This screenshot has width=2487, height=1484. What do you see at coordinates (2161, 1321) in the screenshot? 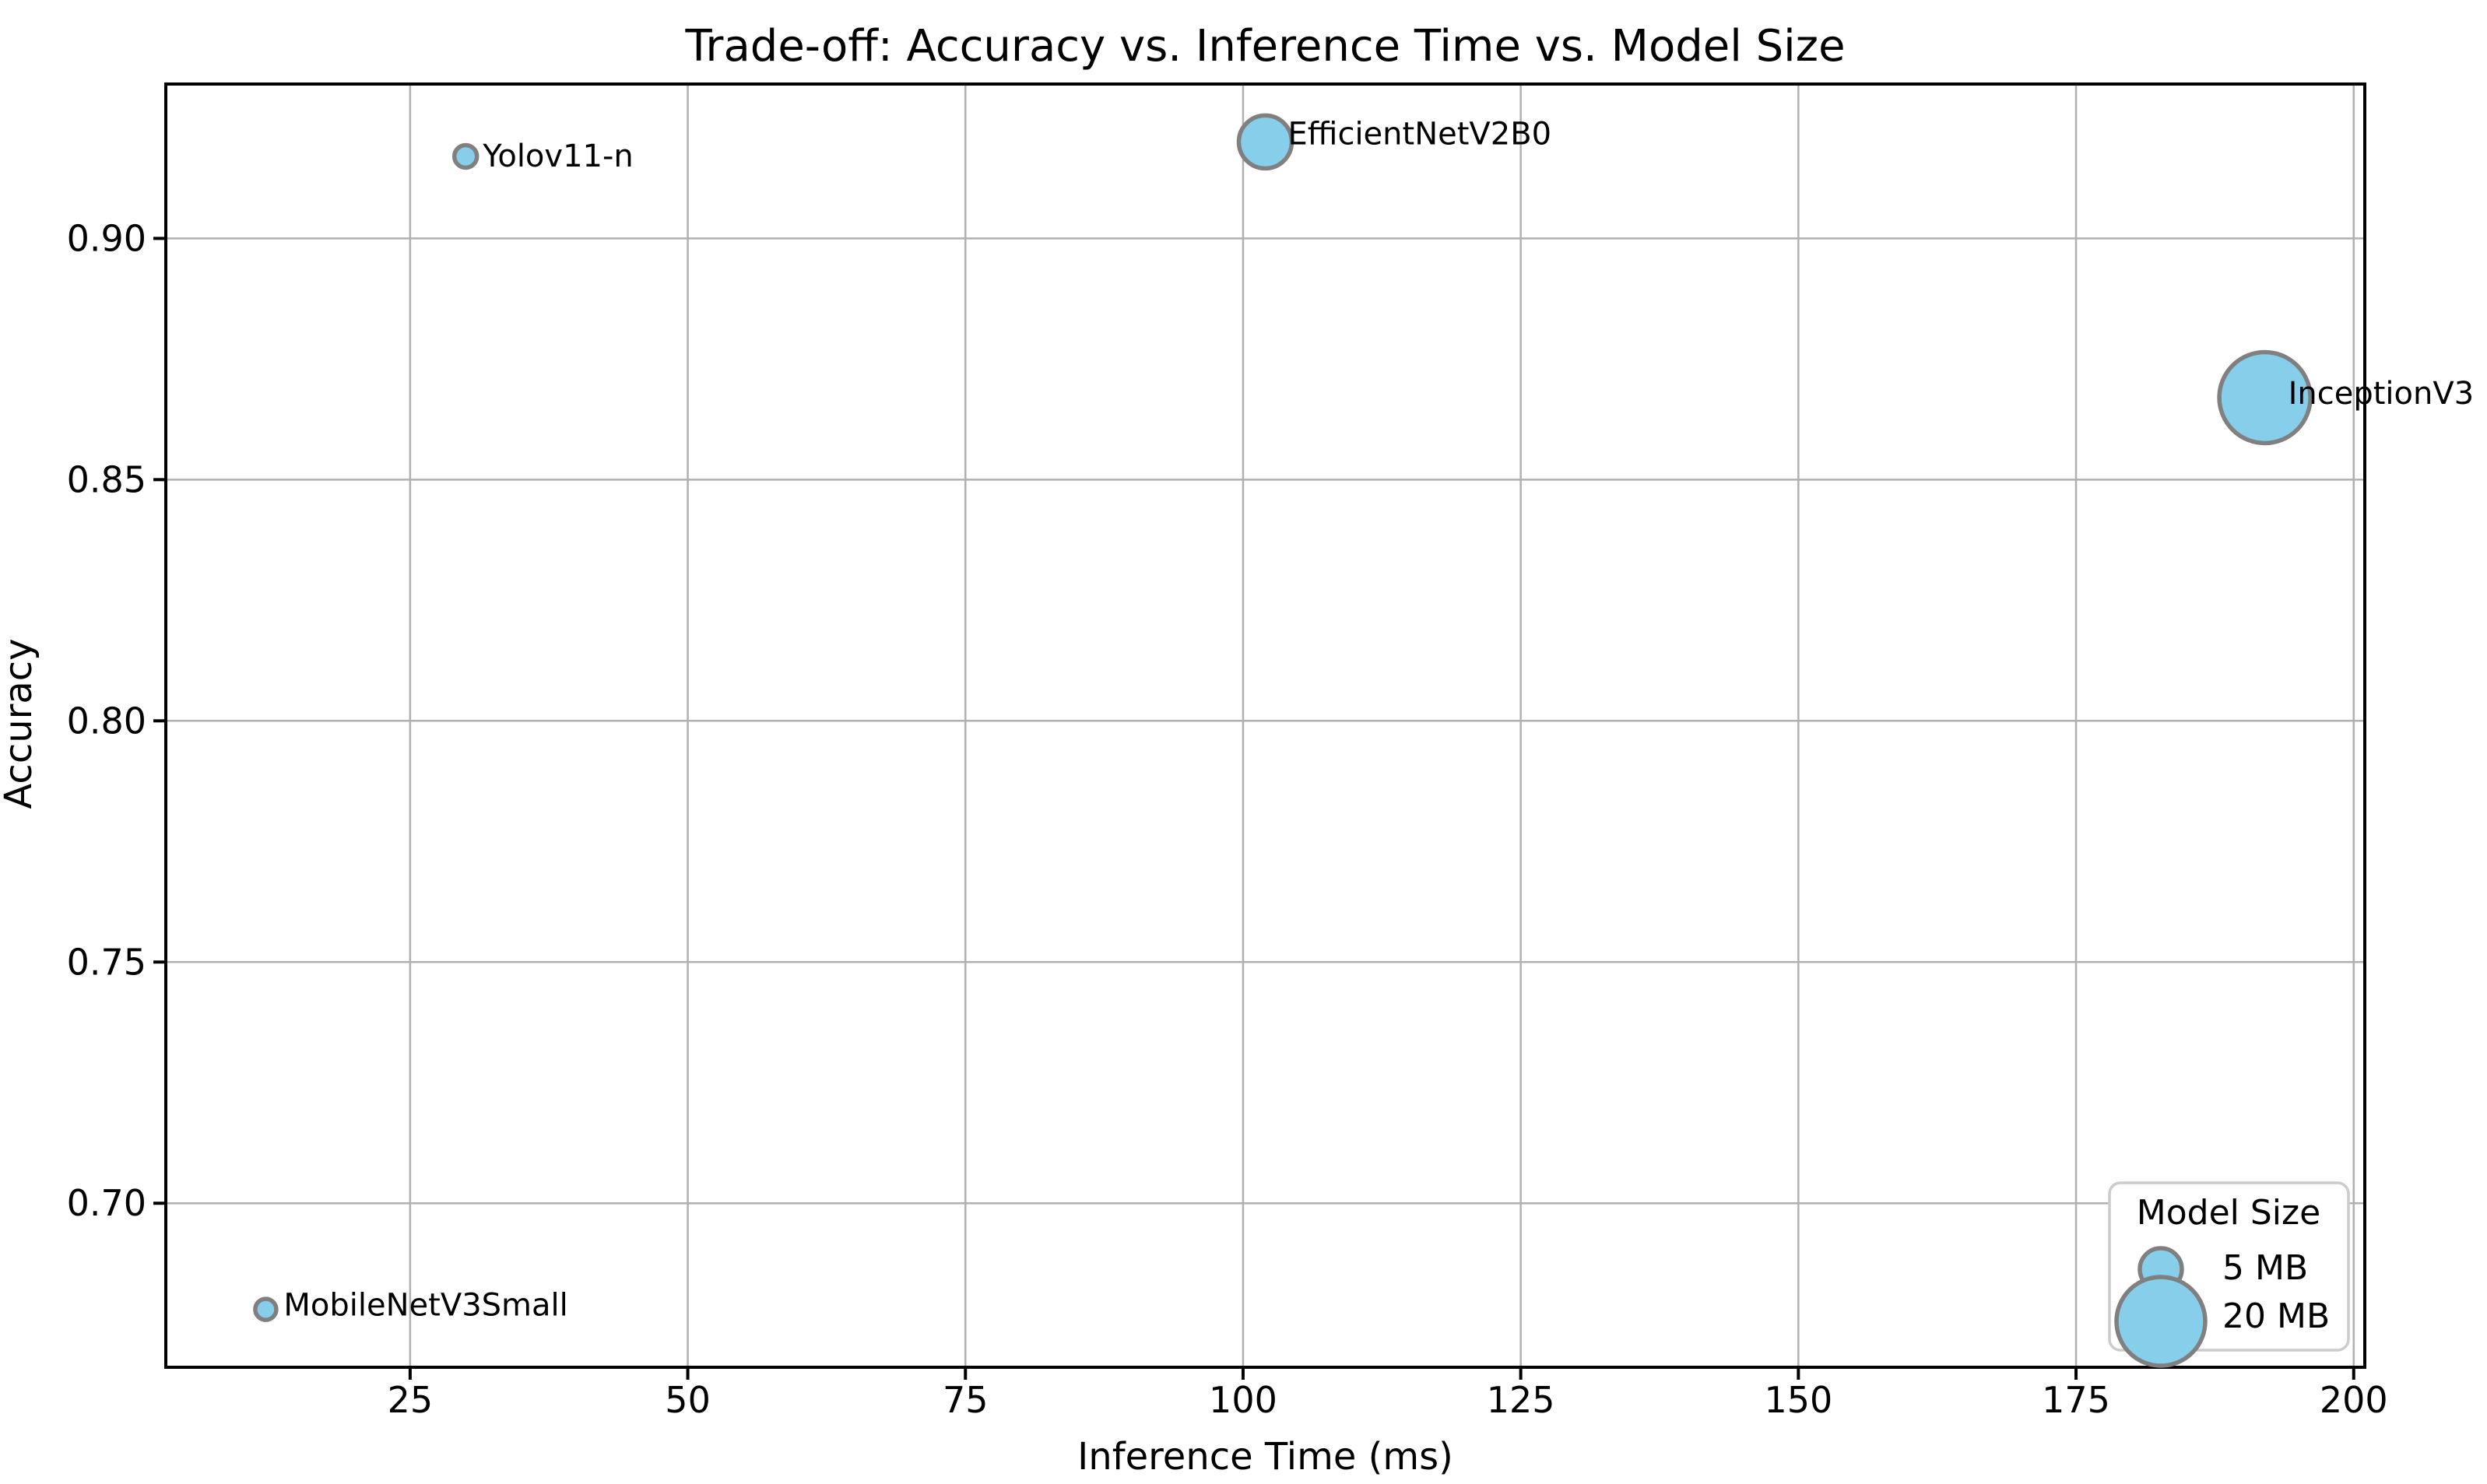
I see `legend-bubble-20 MB` at bounding box center [2161, 1321].